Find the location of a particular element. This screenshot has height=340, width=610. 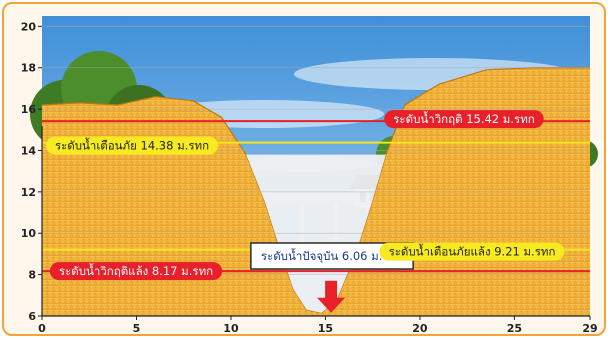

level-label-current: ระดับน้ำปัจจุบัน 6.06 ม.รทก is located at coordinates (332, 255).